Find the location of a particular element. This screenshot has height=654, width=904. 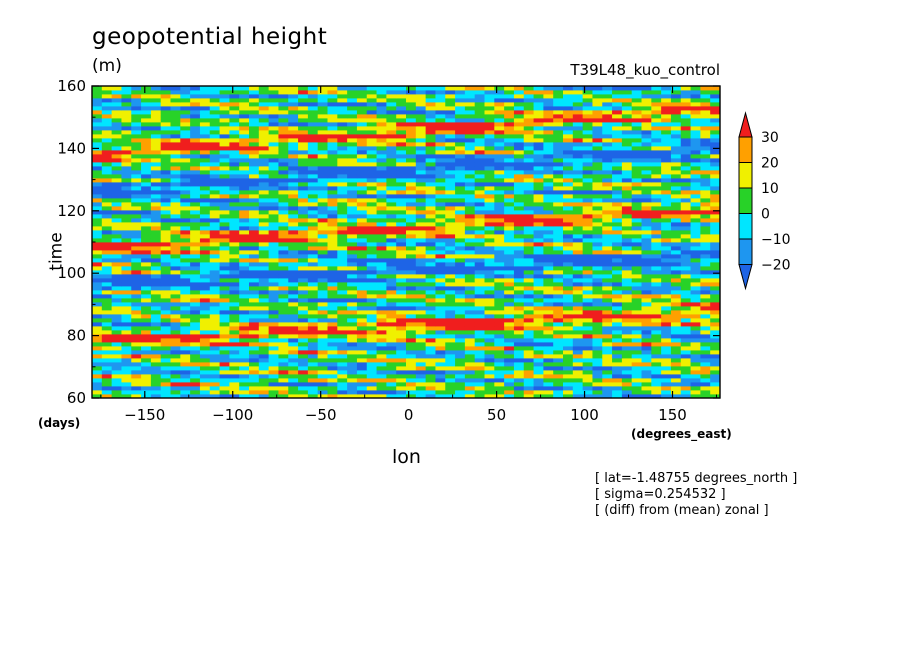

experiment-label: T39L48_kuo_control is located at coordinates (645, 70).